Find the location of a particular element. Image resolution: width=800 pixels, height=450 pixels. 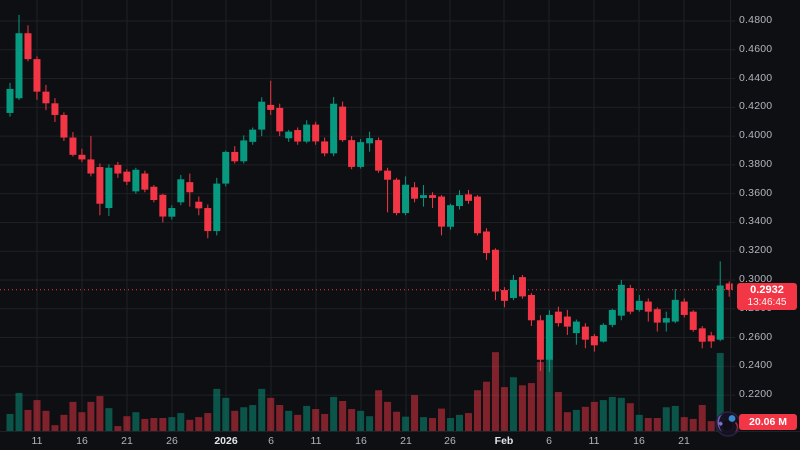

volume-value: 20.06 M is located at coordinates (768, 422).